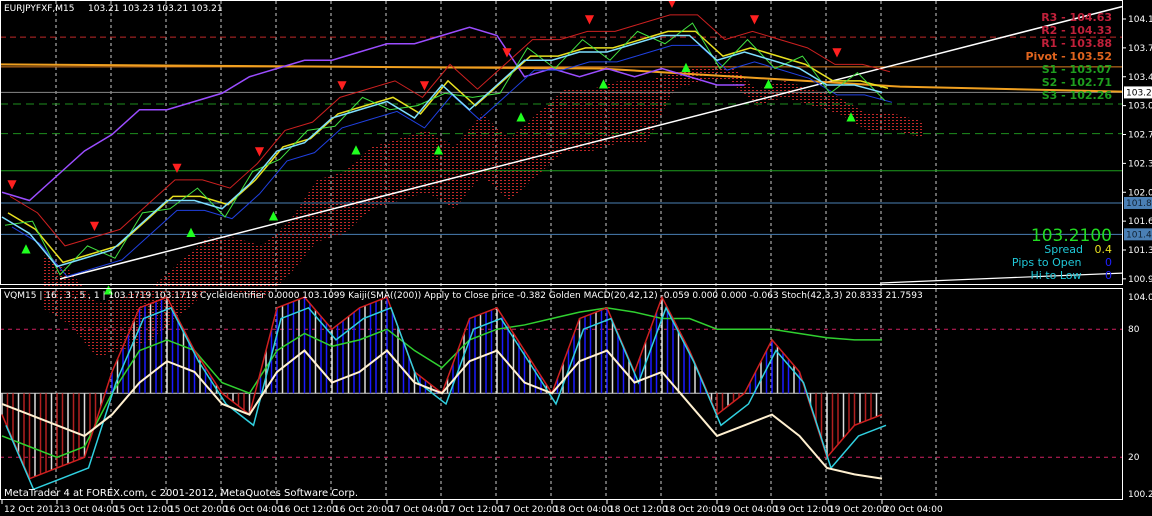 This screenshot has width=1152, height=516. I want to click on current-price: 103.2100, so click(1071, 236).